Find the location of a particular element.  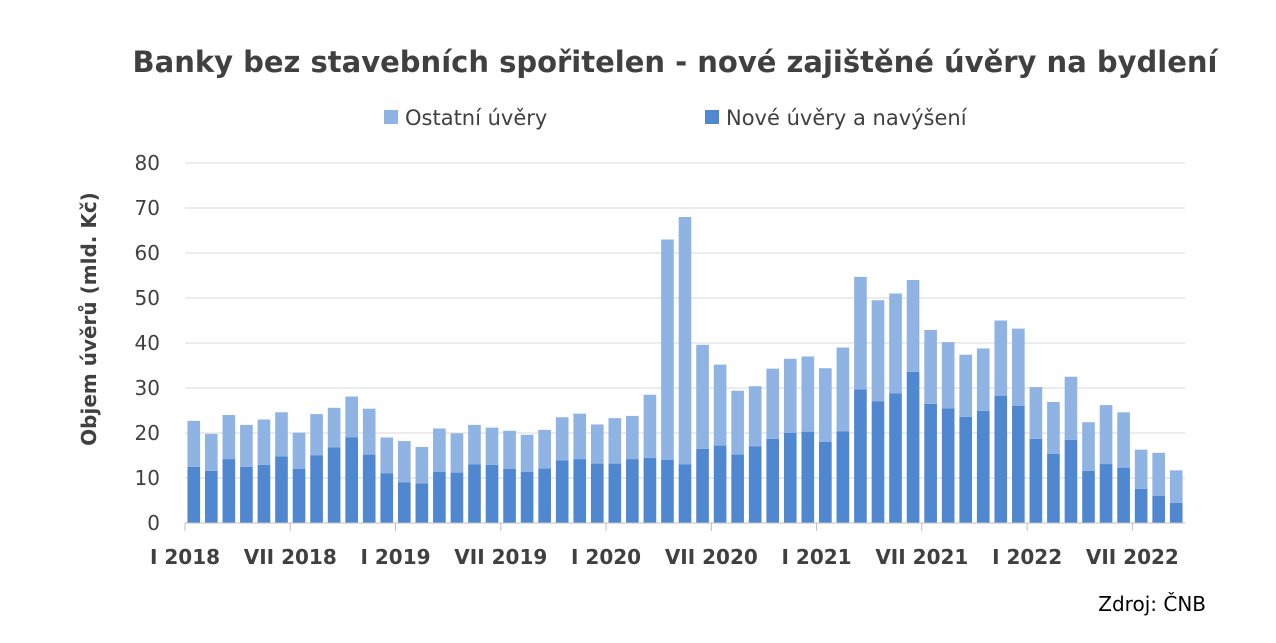

legend-entry-nove: Nové úvěry a navýšení is located at coordinates (836, 118).